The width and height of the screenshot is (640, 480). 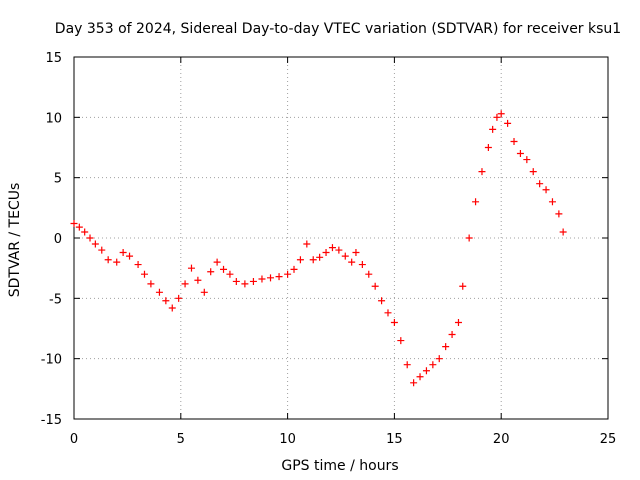 I want to click on y-tick-label: 5, so click(x=58, y=179).